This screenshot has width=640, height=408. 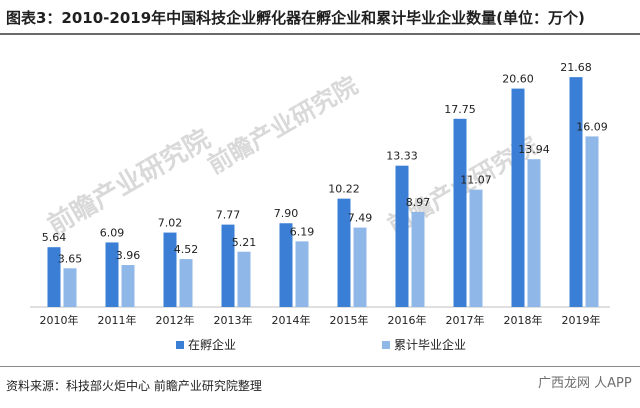 What do you see at coordinates (112, 232) in the screenshot?
I see `data-label: 6.09` at bounding box center [112, 232].